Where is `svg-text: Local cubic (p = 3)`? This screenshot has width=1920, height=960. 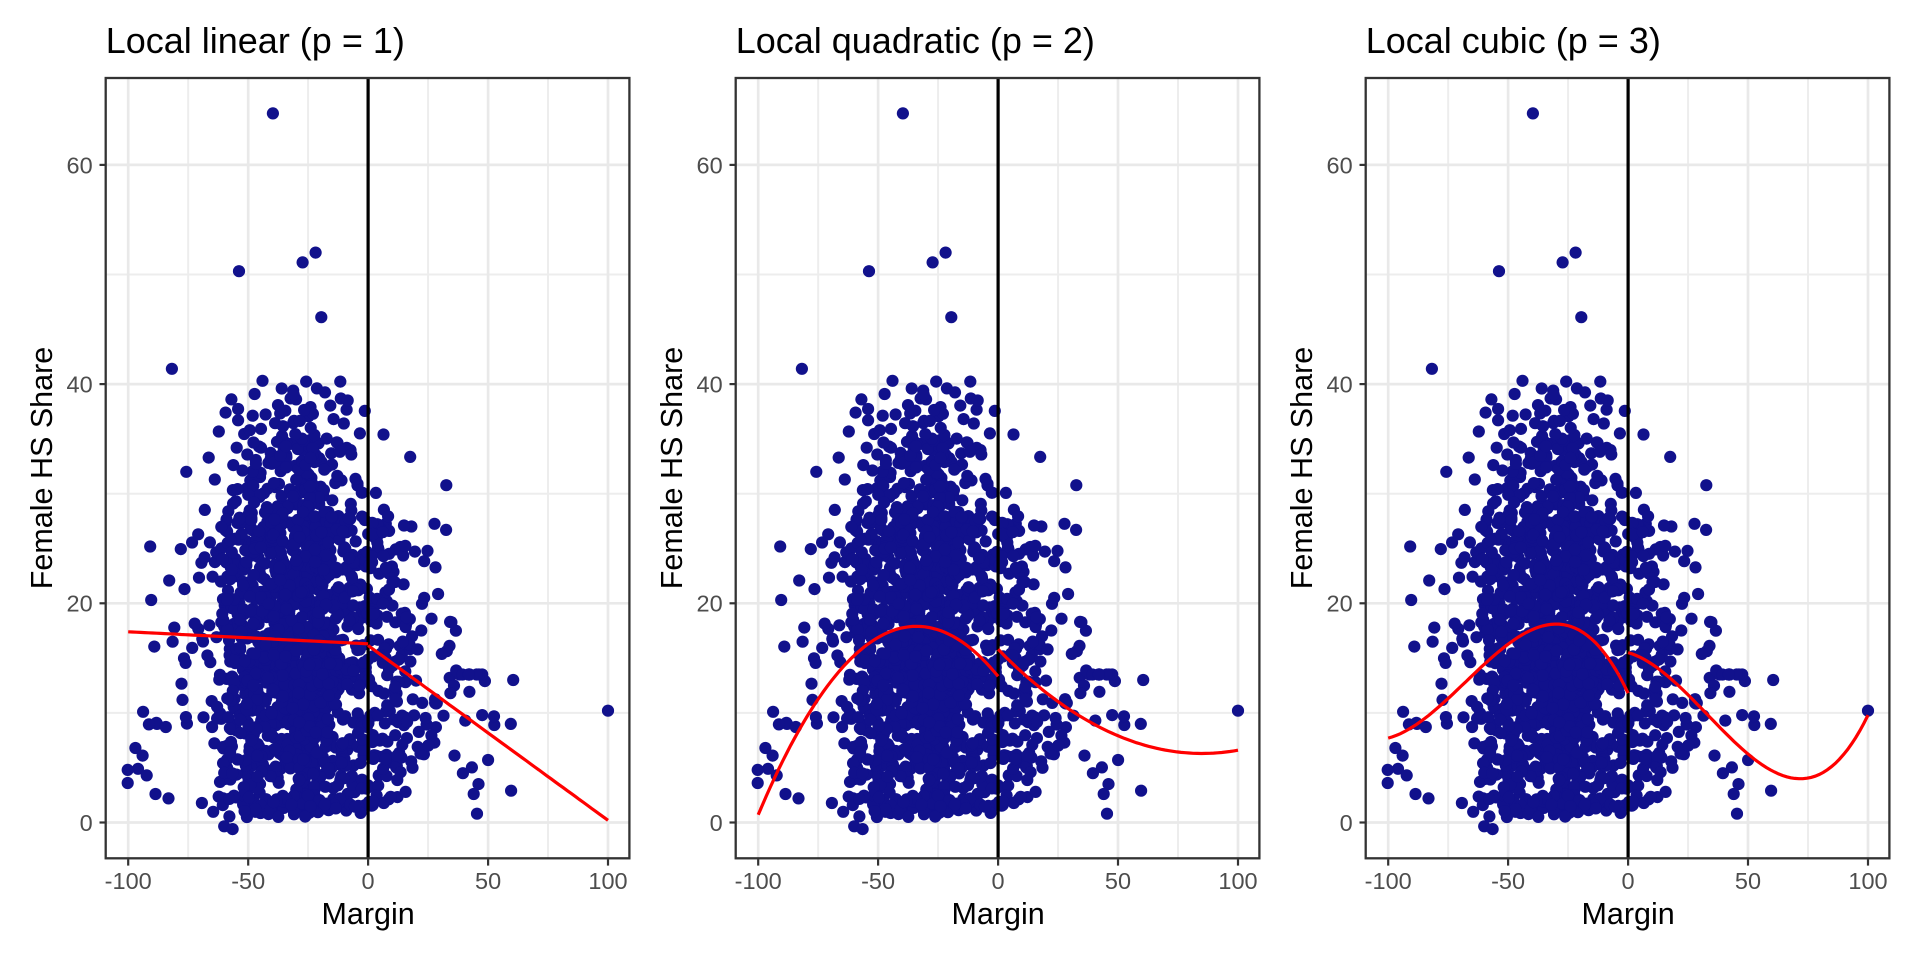 svg-text: Local cubic (p = 3) is located at coordinates (1513, 40).